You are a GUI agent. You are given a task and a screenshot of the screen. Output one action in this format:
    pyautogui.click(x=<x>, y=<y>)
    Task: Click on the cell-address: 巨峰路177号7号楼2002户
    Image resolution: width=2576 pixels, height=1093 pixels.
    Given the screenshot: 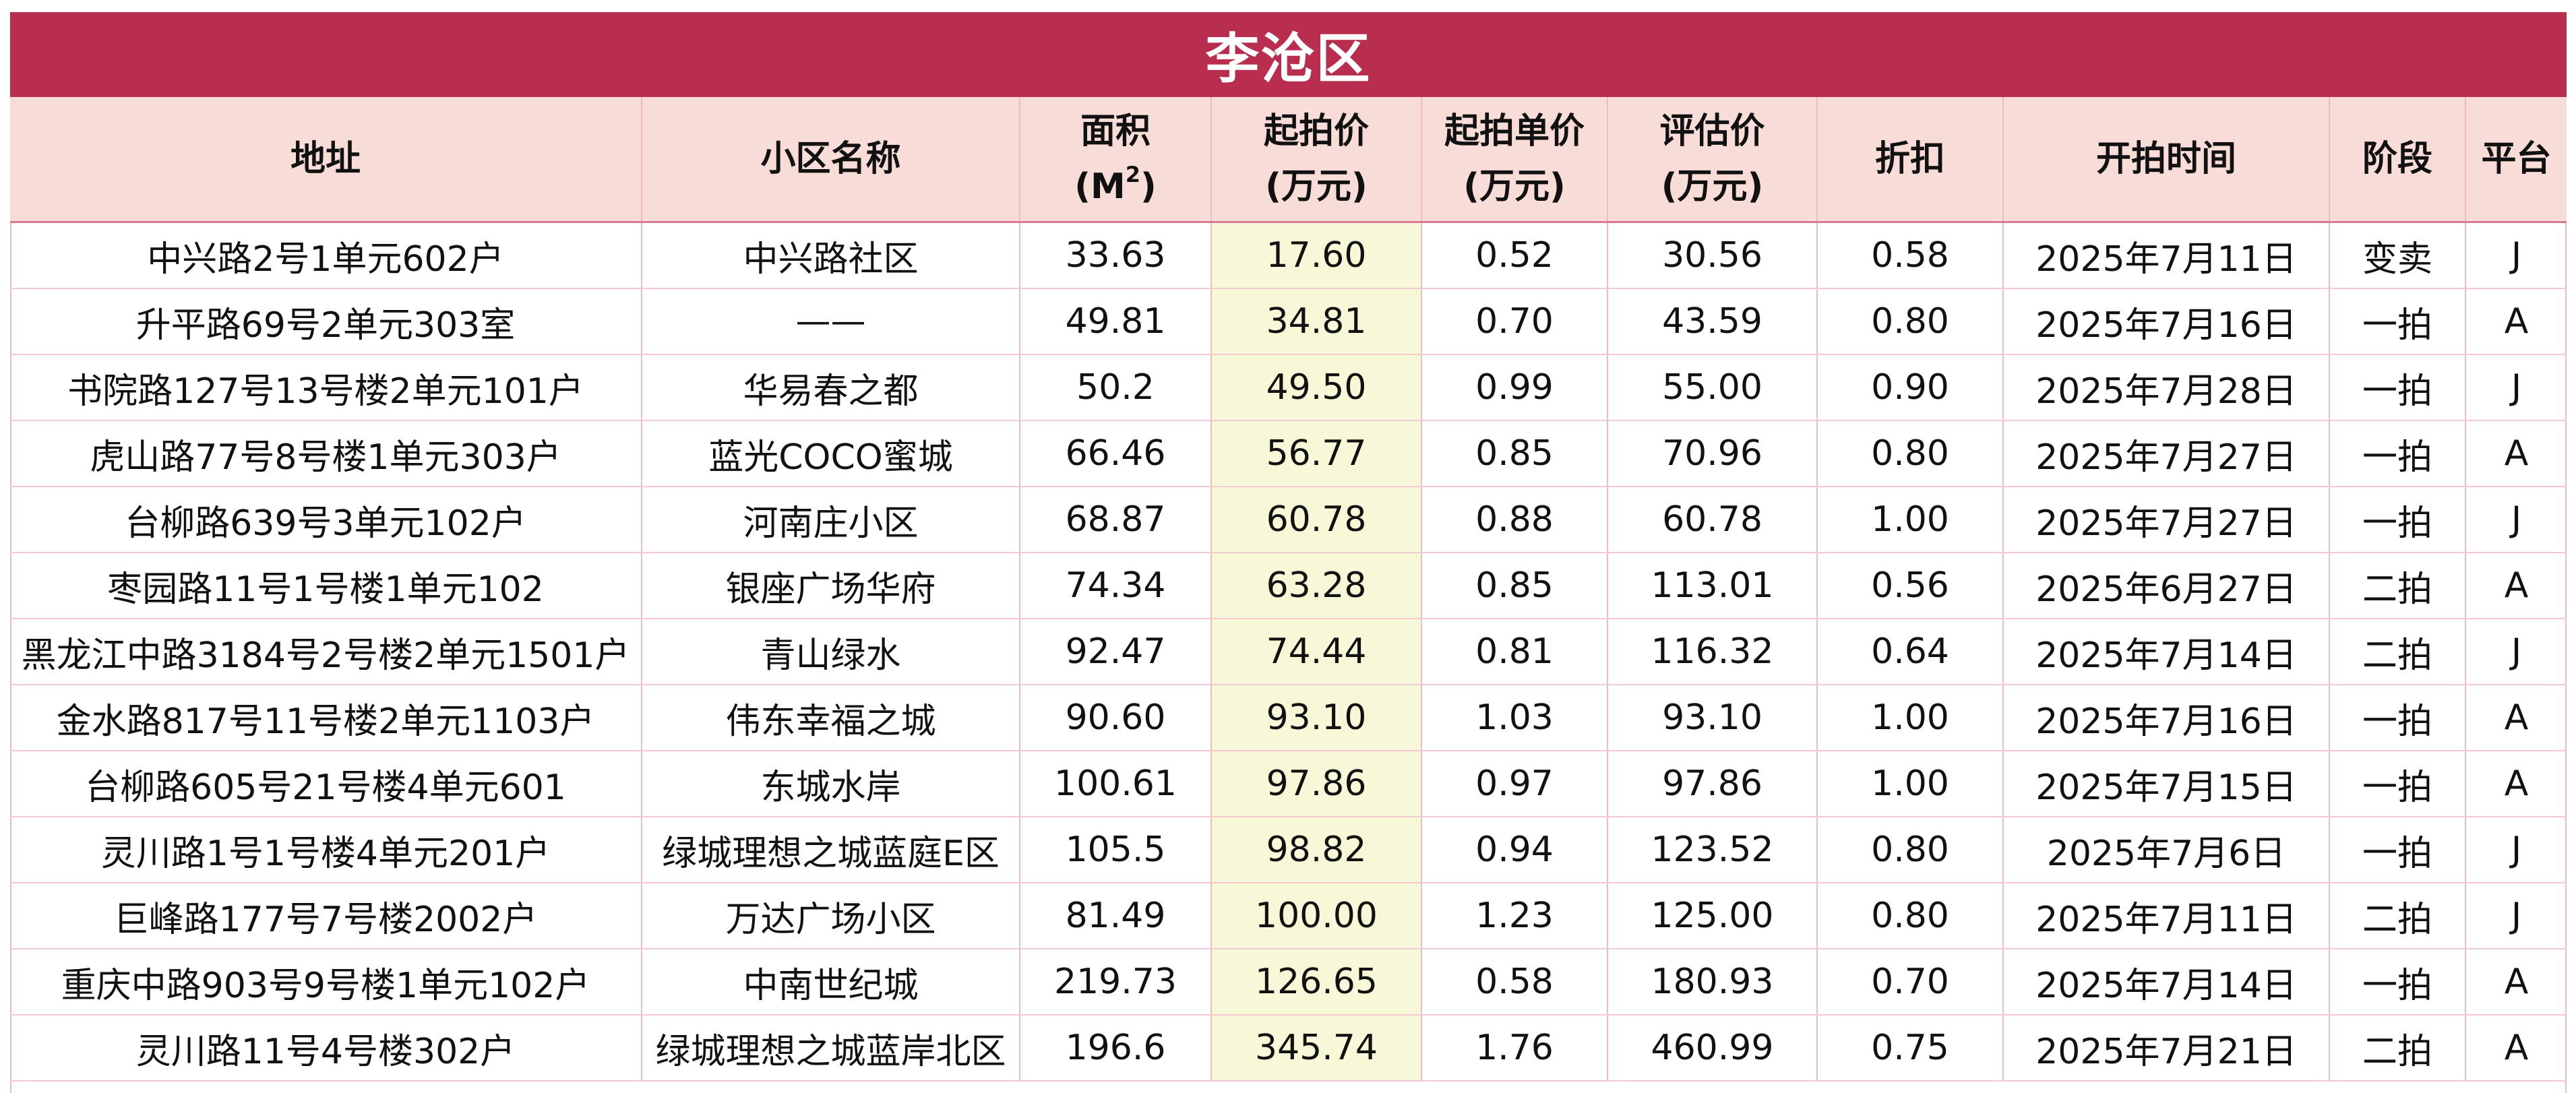 What is the action you would take?
    pyautogui.click(x=326, y=916)
    